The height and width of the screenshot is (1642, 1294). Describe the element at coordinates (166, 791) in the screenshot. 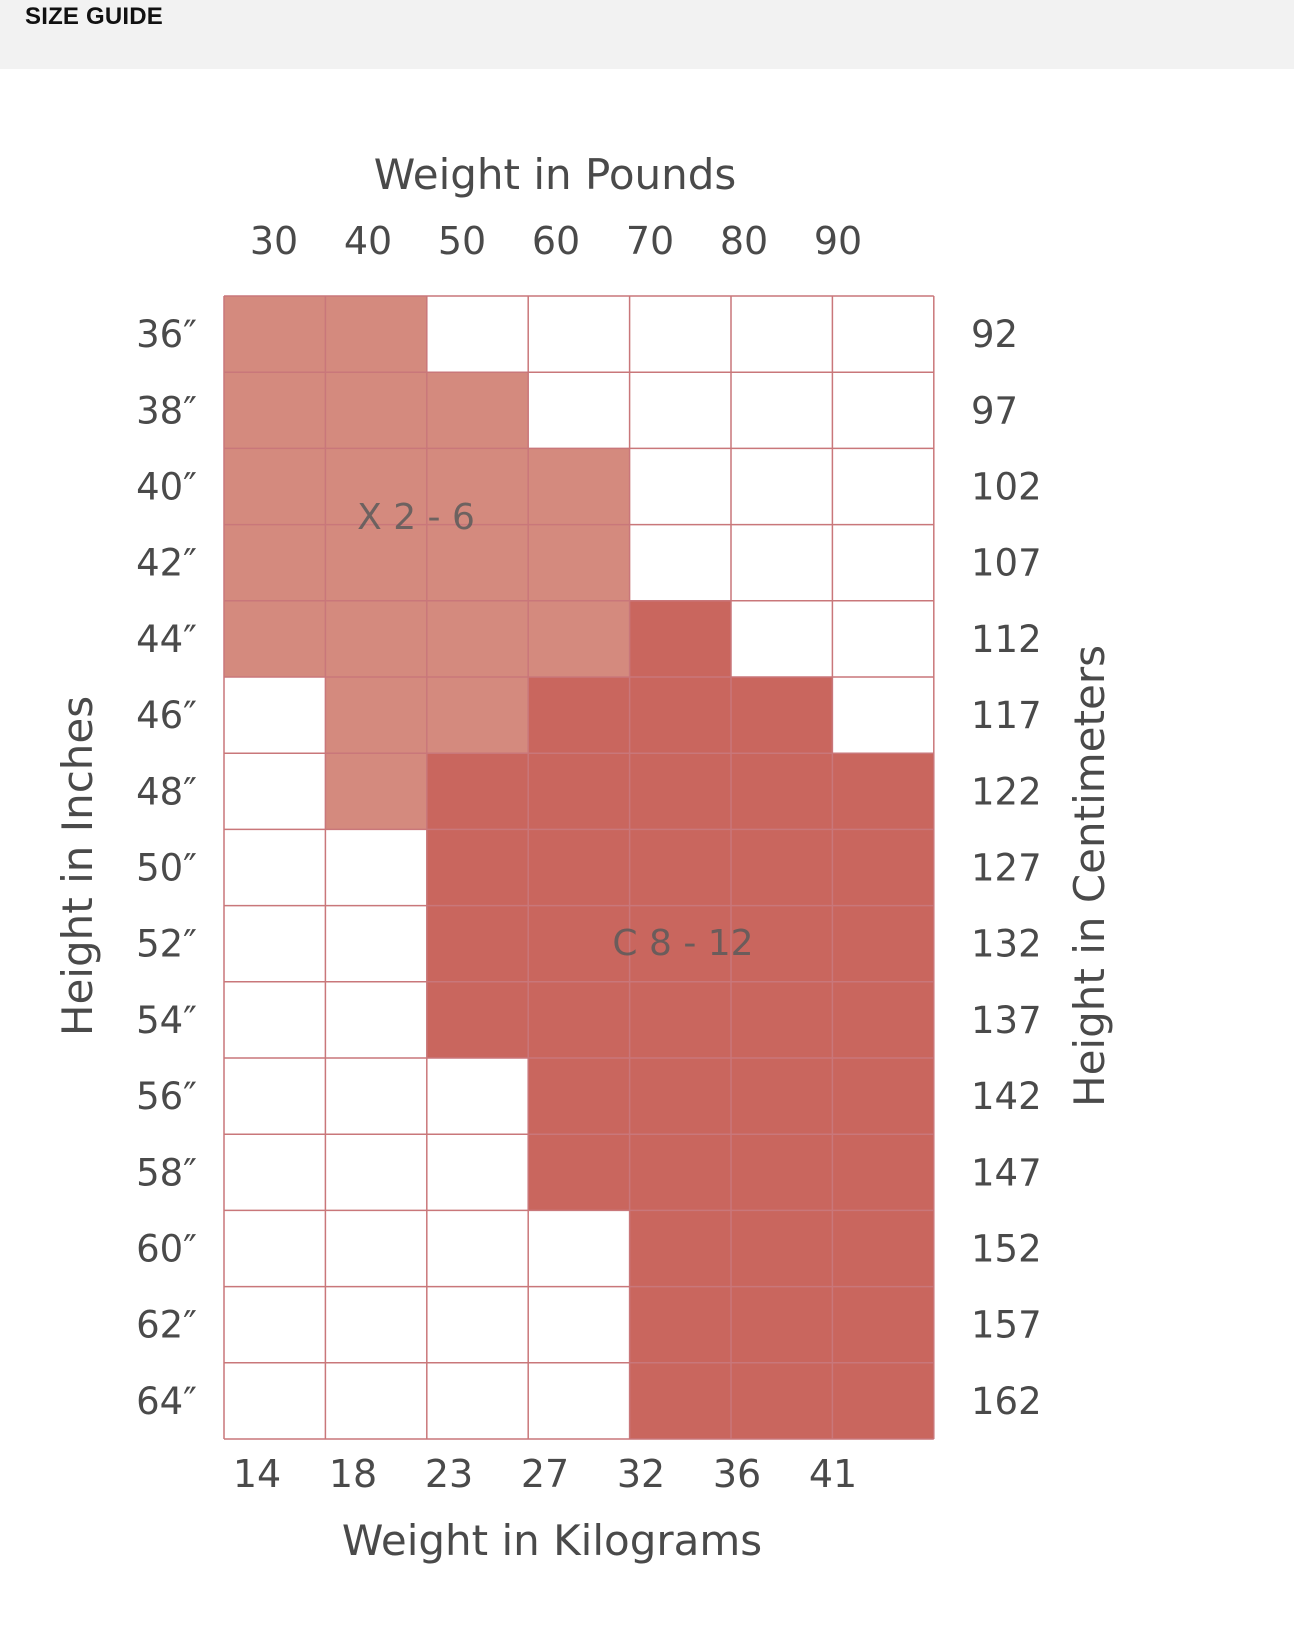

I see `left-tick-label: 48″` at that location.